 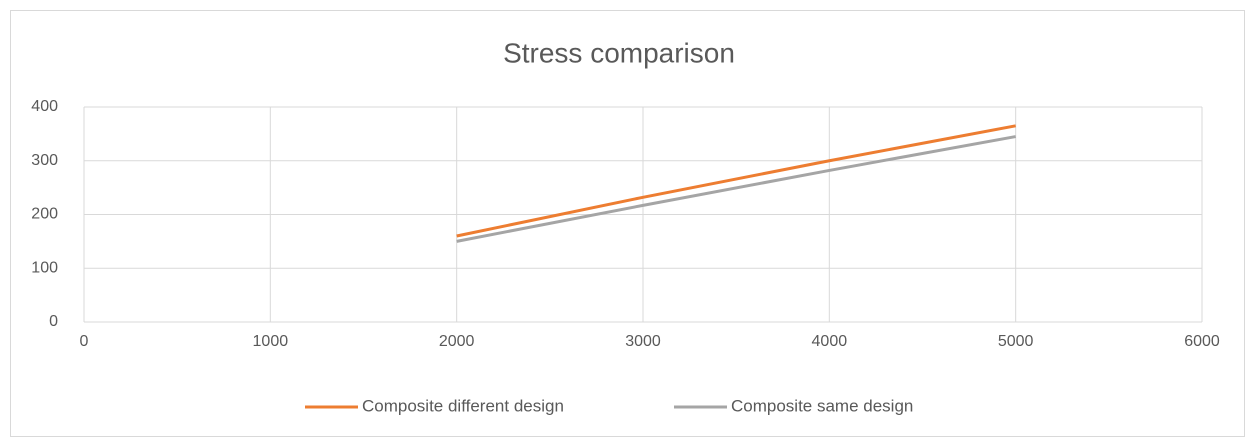 I want to click on y-tick-label: 300, so click(x=44, y=160).